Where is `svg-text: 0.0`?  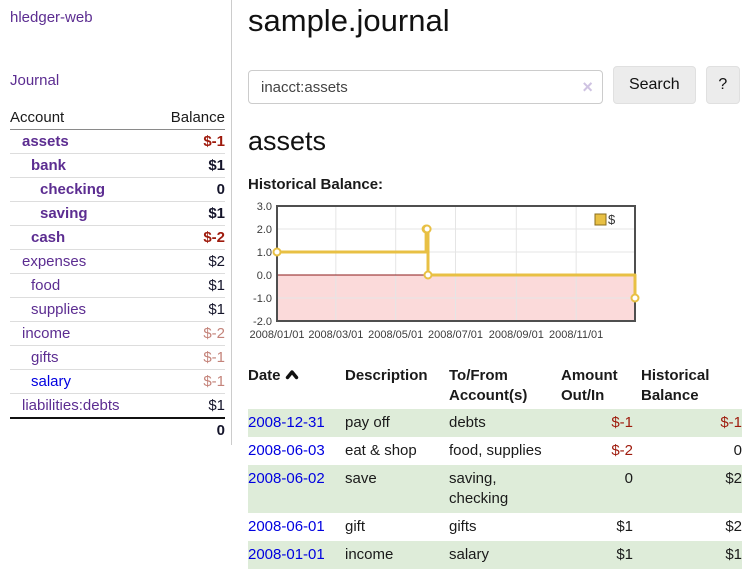 svg-text: 0.0 is located at coordinates (264, 276).